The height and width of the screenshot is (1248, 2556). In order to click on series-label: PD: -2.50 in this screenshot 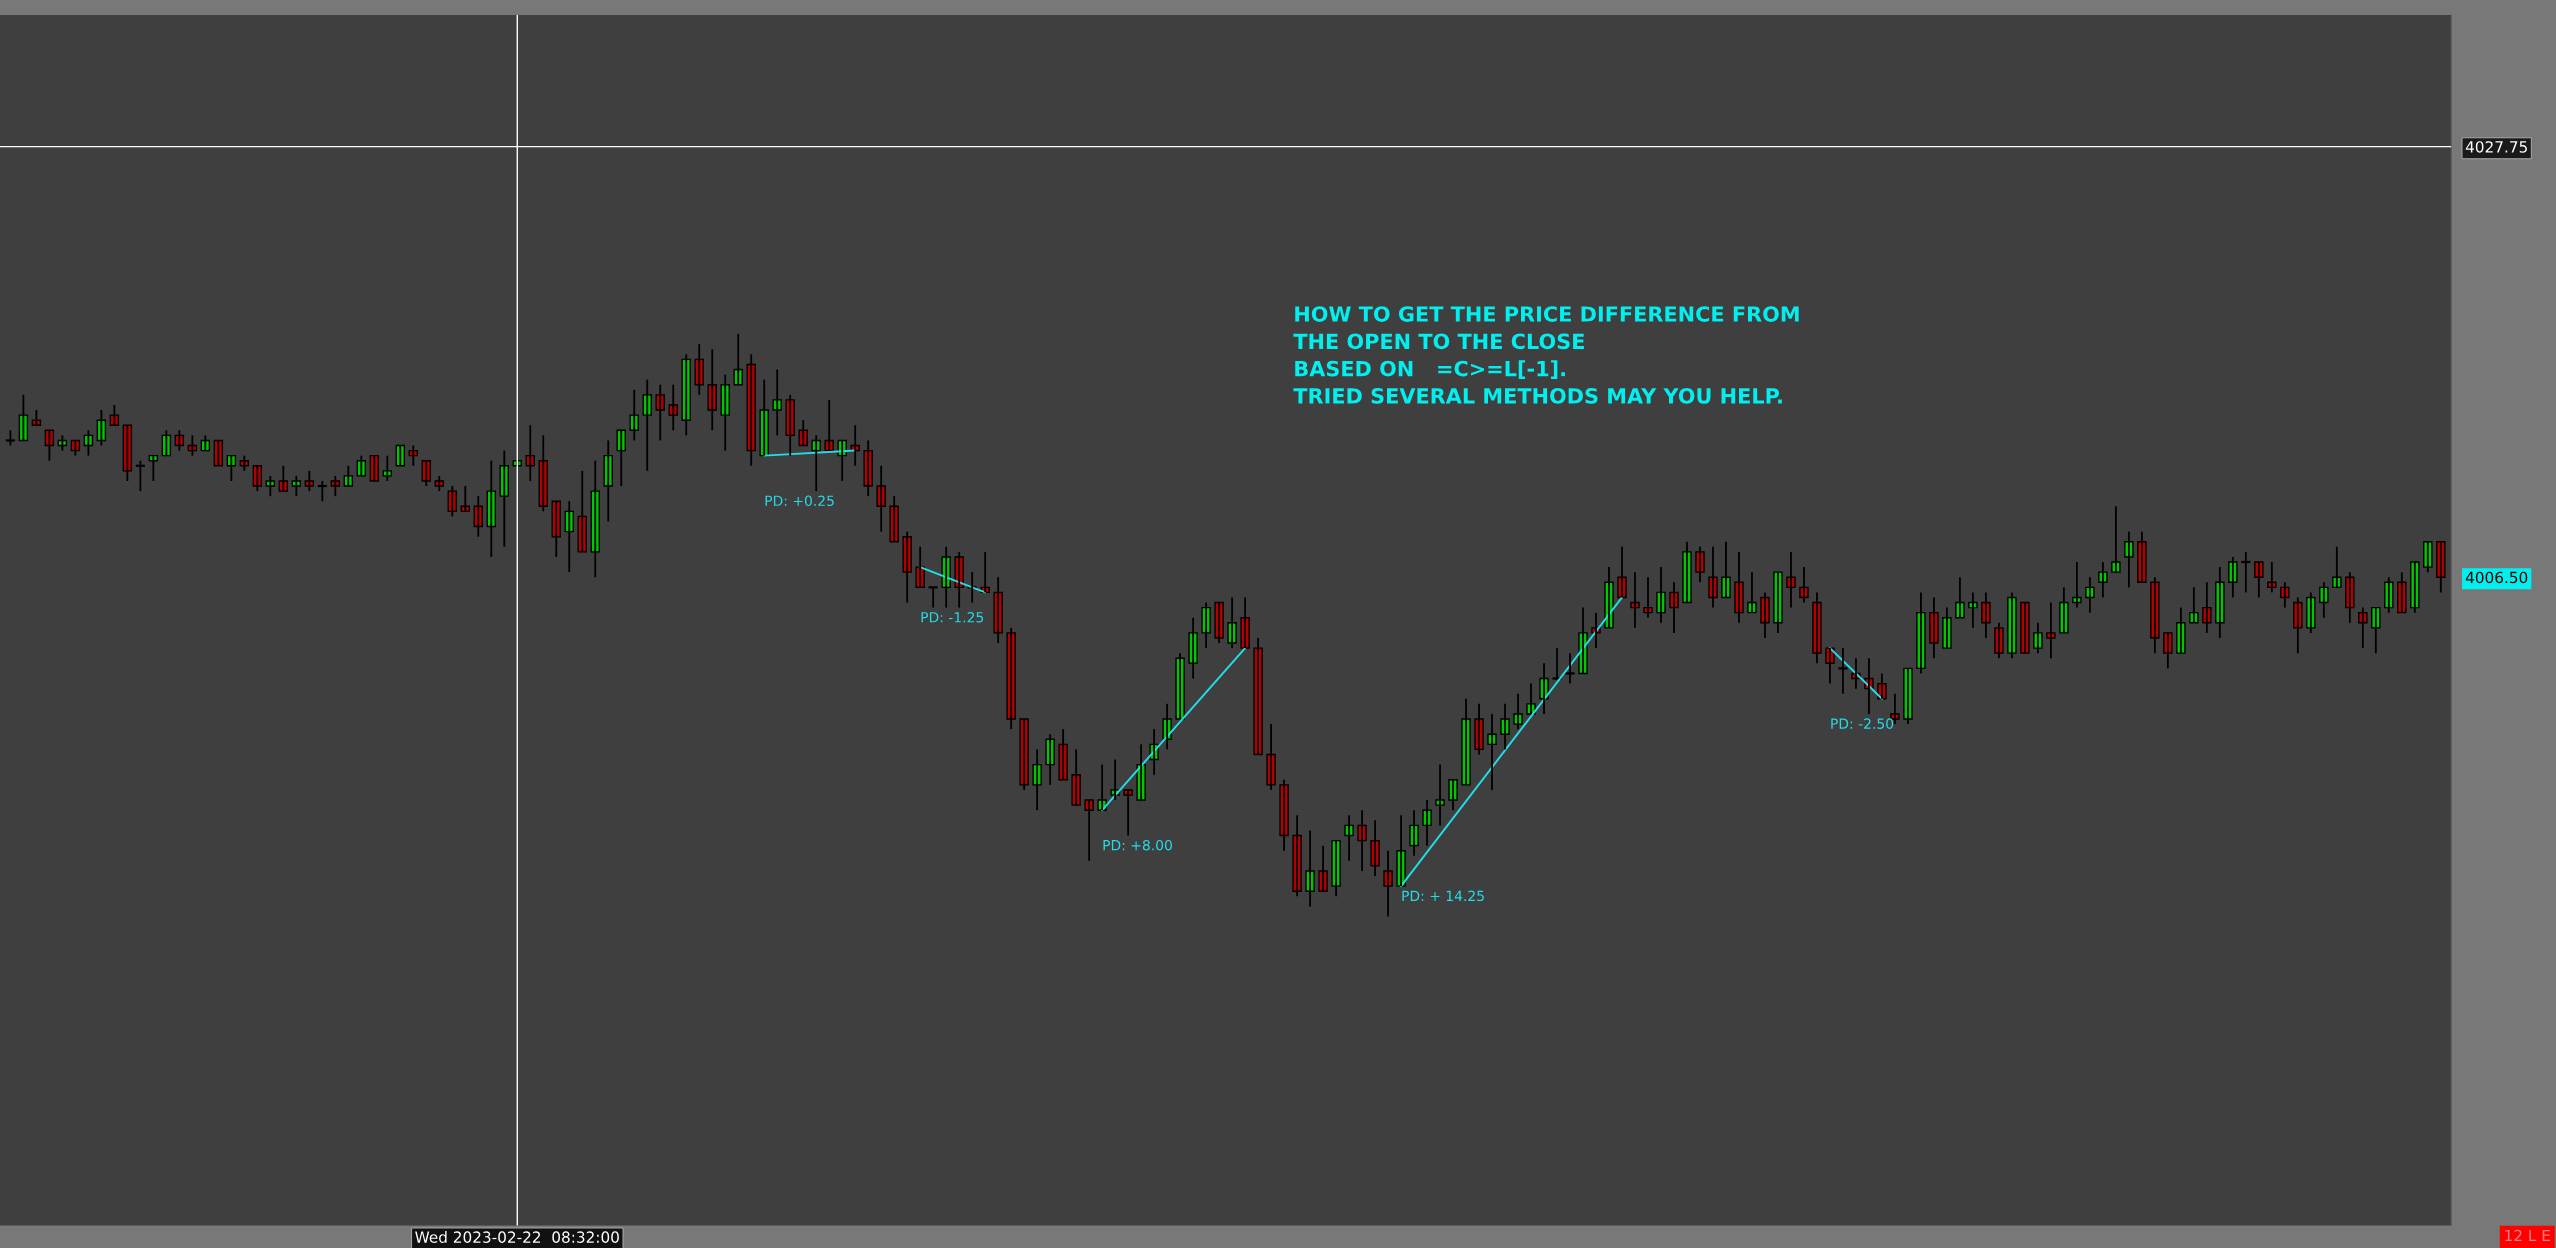, I will do `click(1862, 723)`.